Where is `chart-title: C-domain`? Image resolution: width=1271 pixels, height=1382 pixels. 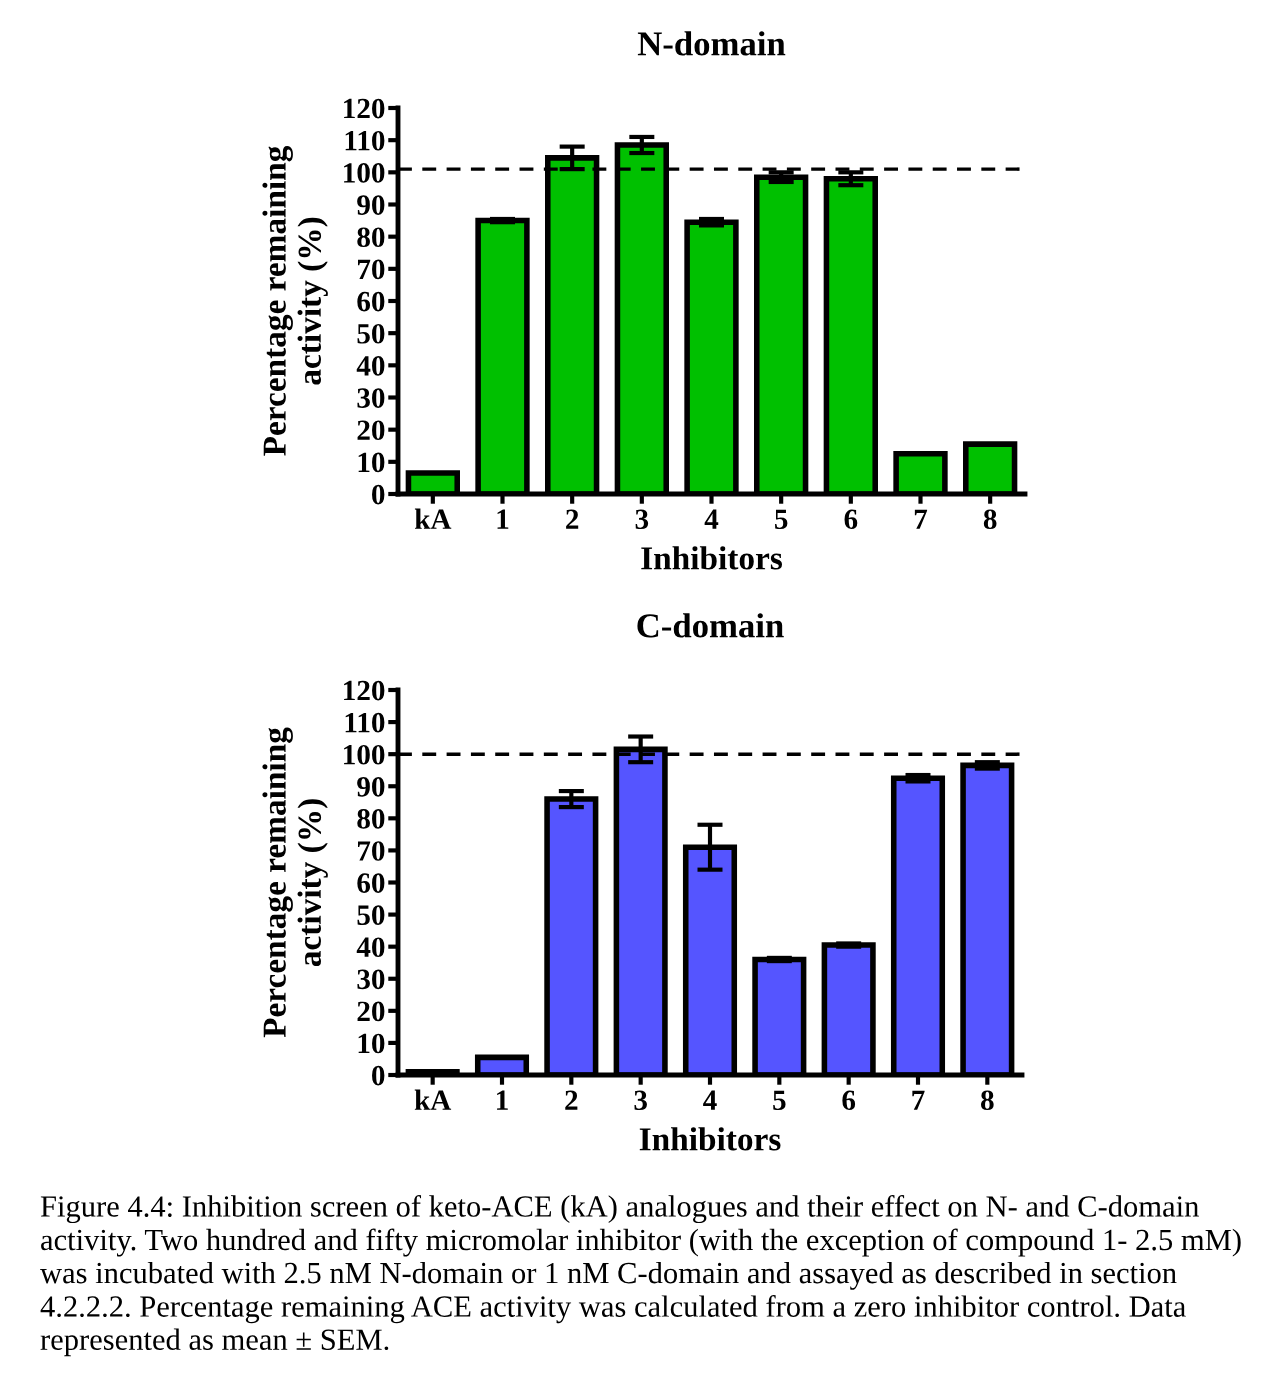
chart-title: C-domain is located at coordinates (710, 625).